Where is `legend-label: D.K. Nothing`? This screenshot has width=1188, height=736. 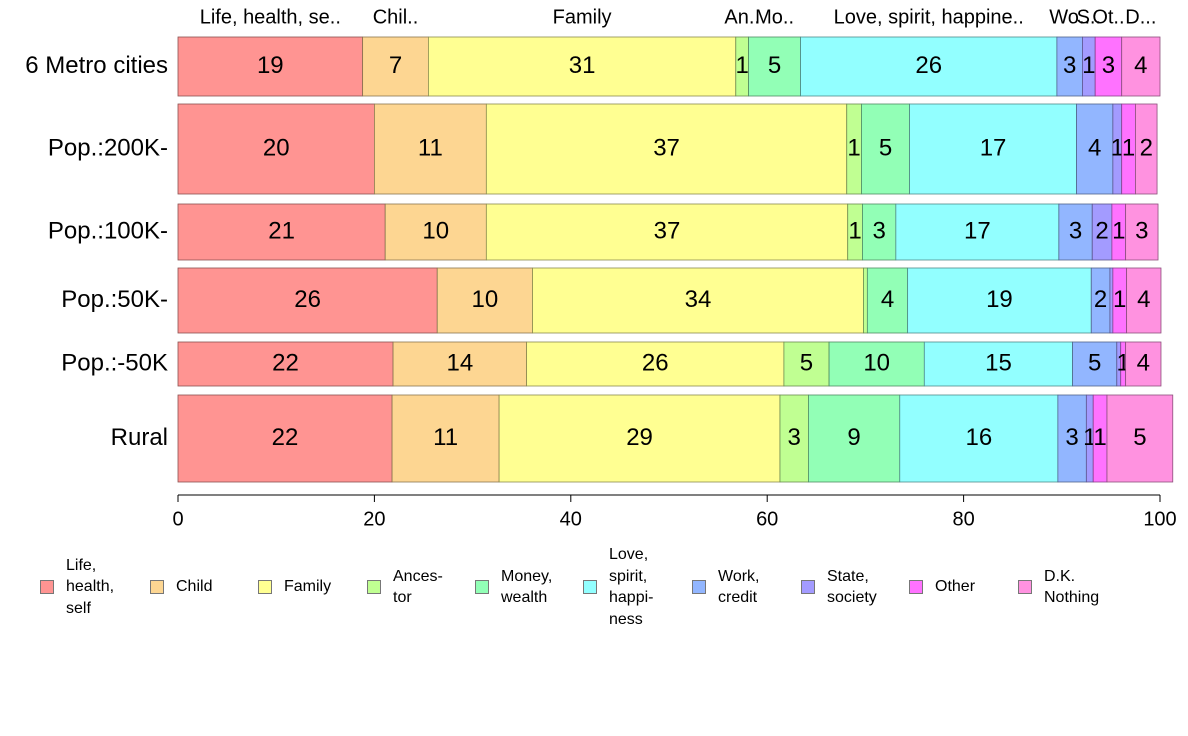 legend-label: D.K. Nothing is located at coordinates (1072, 587).